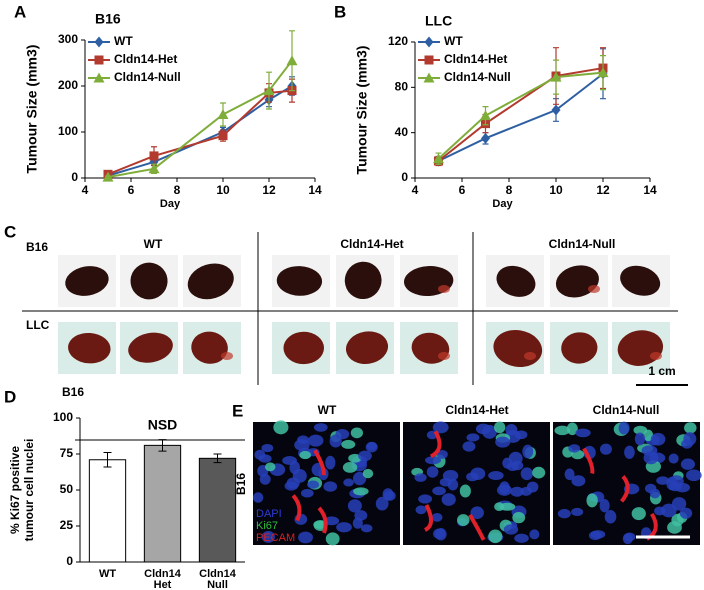  I want to click on panel-label: A, so click(20, 11).